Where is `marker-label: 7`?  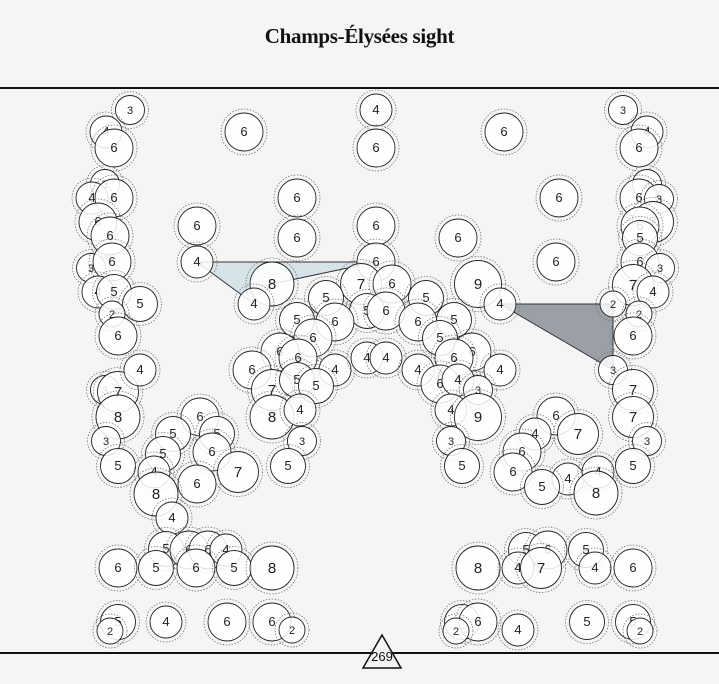 marker-label: 7 is located at coordinates (118, 392).